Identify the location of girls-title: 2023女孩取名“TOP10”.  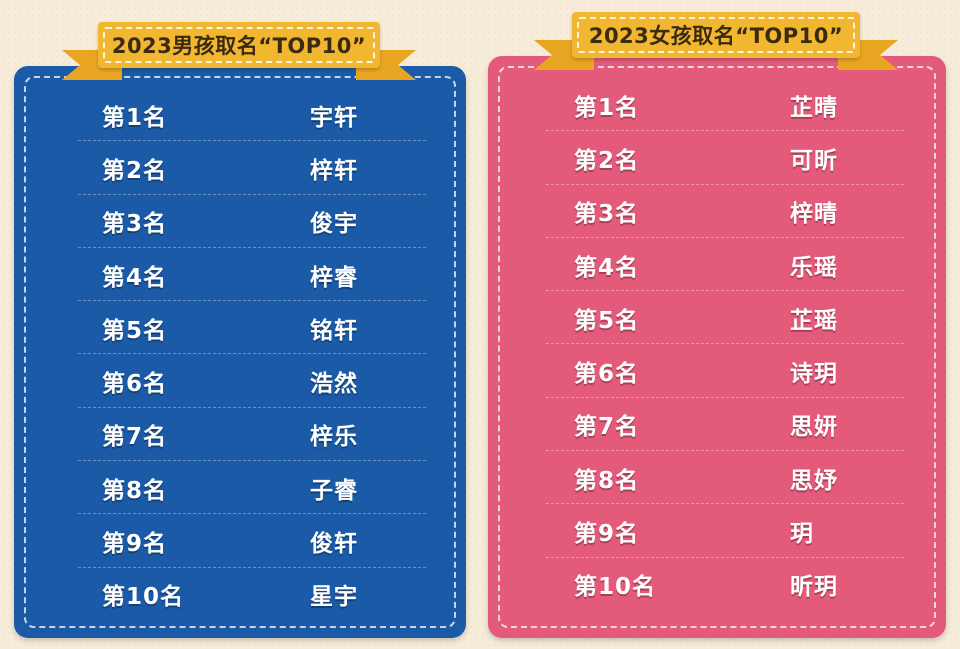
(716, 36).